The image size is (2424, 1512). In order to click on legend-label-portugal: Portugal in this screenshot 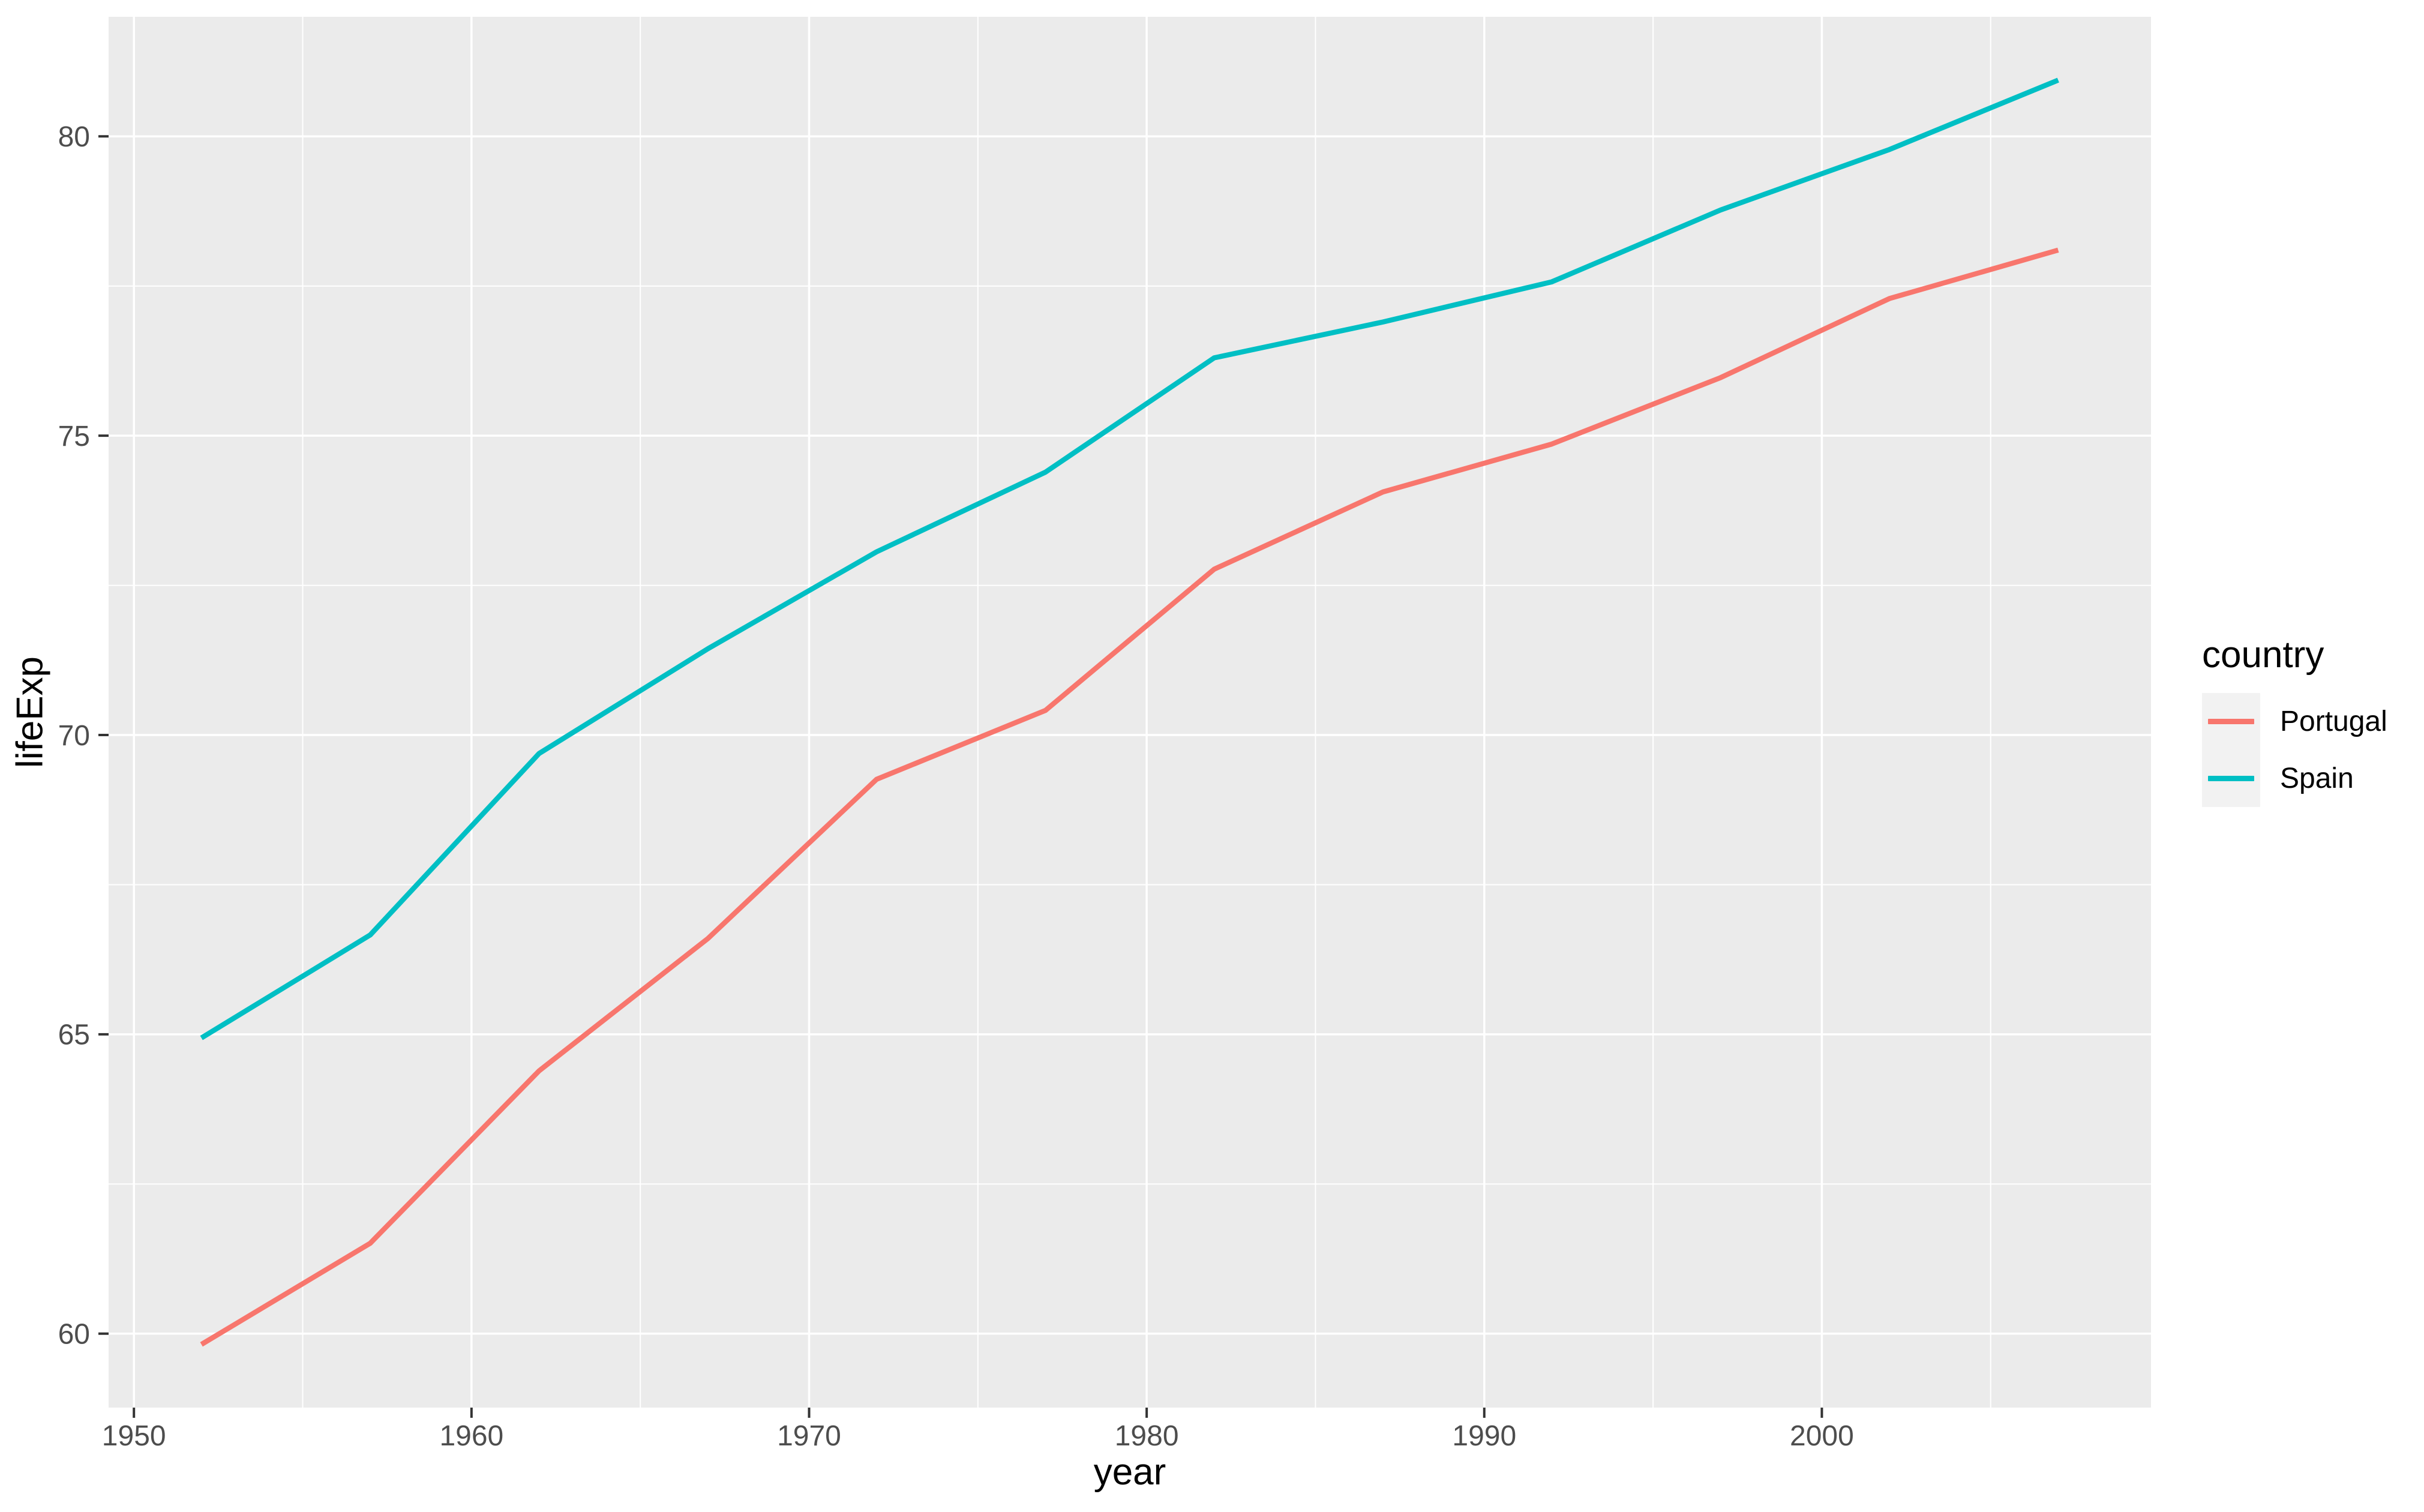, I will do `click(2333, 721)`.